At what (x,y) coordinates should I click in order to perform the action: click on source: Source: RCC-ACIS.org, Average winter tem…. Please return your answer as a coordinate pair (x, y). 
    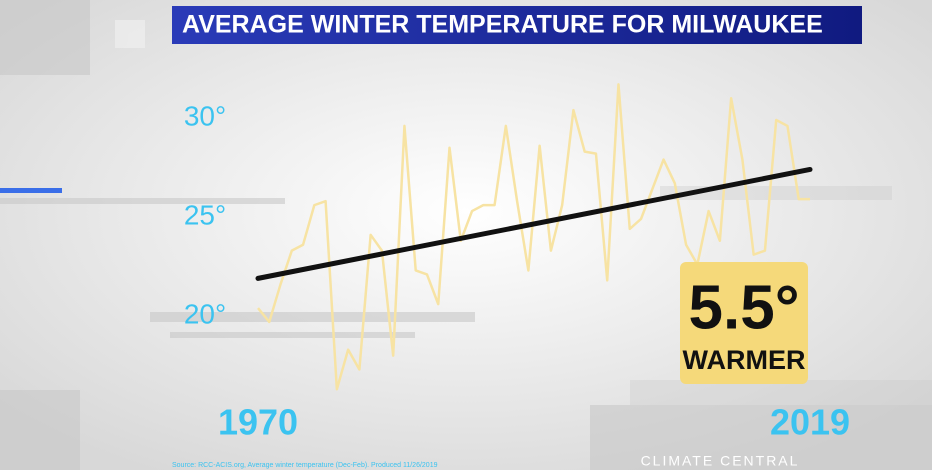
    Looking at the image, I should click on (305, 465).